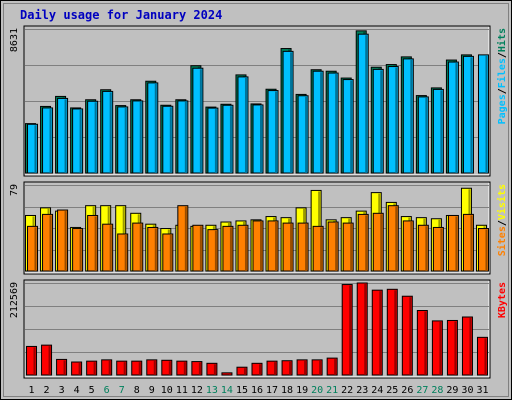  What do you see at coordinates (347, 390) in the screenshot?
I see `x-tick-label: 22` at bounding box center [347, 390].